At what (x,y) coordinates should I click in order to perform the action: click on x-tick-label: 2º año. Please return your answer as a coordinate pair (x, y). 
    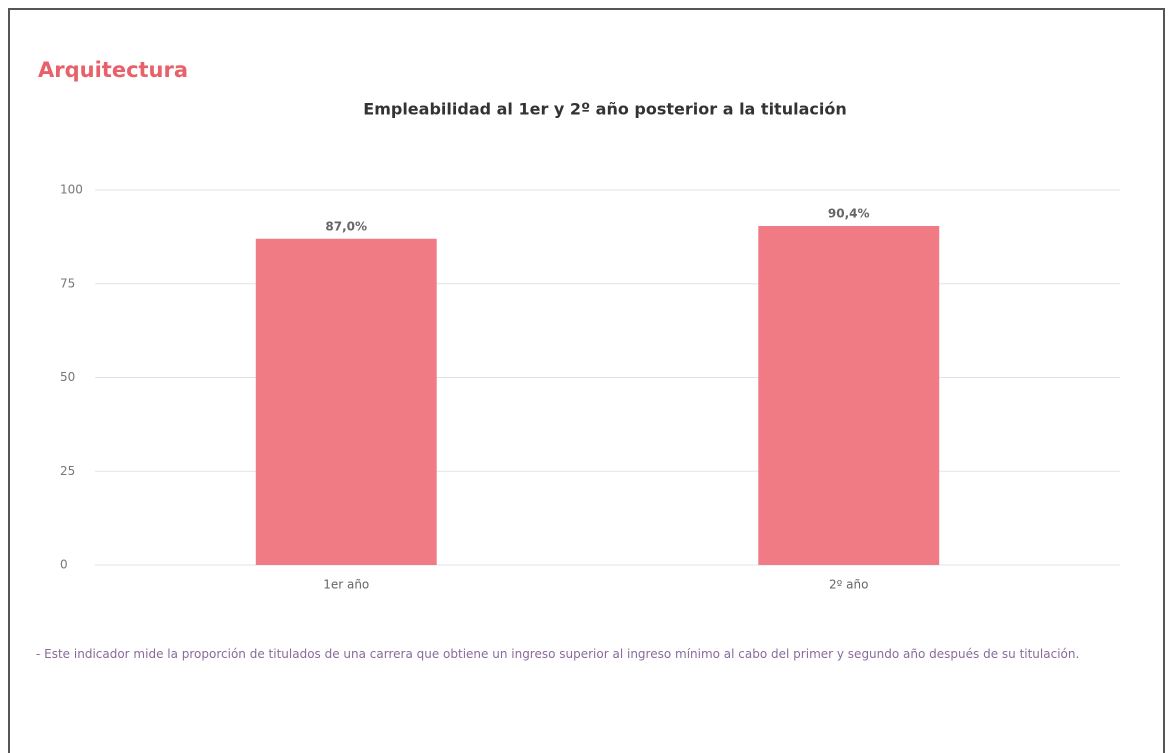
    Looking at the image, I should click on (848, 585).